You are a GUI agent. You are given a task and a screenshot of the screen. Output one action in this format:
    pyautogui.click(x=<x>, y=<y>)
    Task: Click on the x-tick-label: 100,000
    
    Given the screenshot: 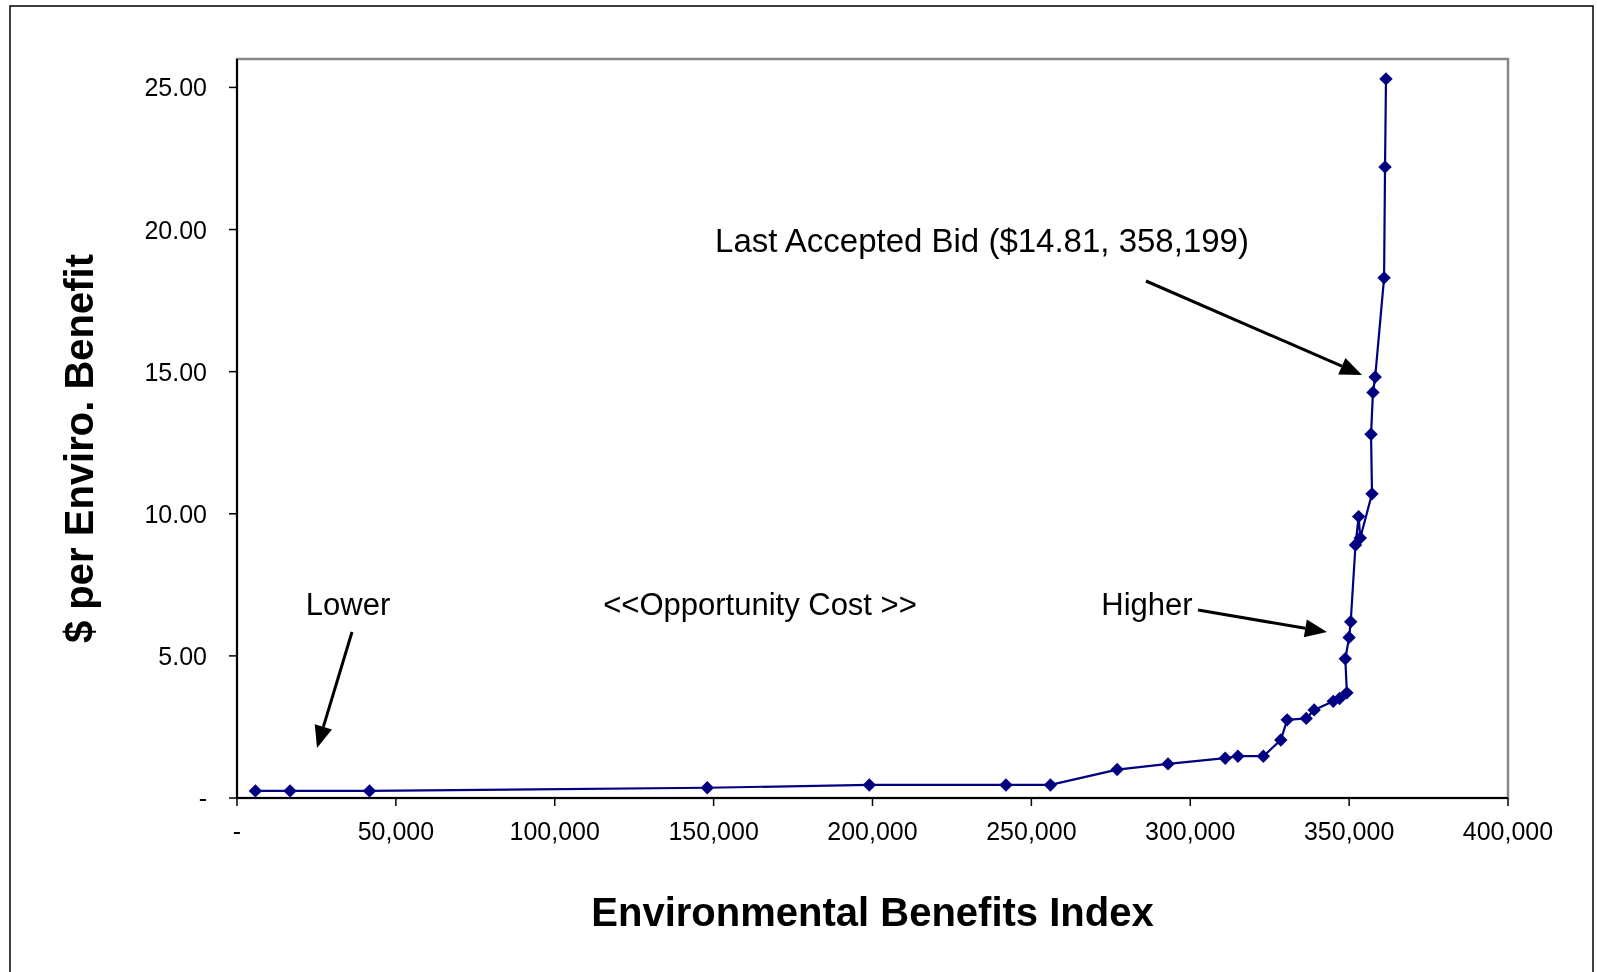 What is the action you would take?
    pyautogui.click(x=554, y=831)
    